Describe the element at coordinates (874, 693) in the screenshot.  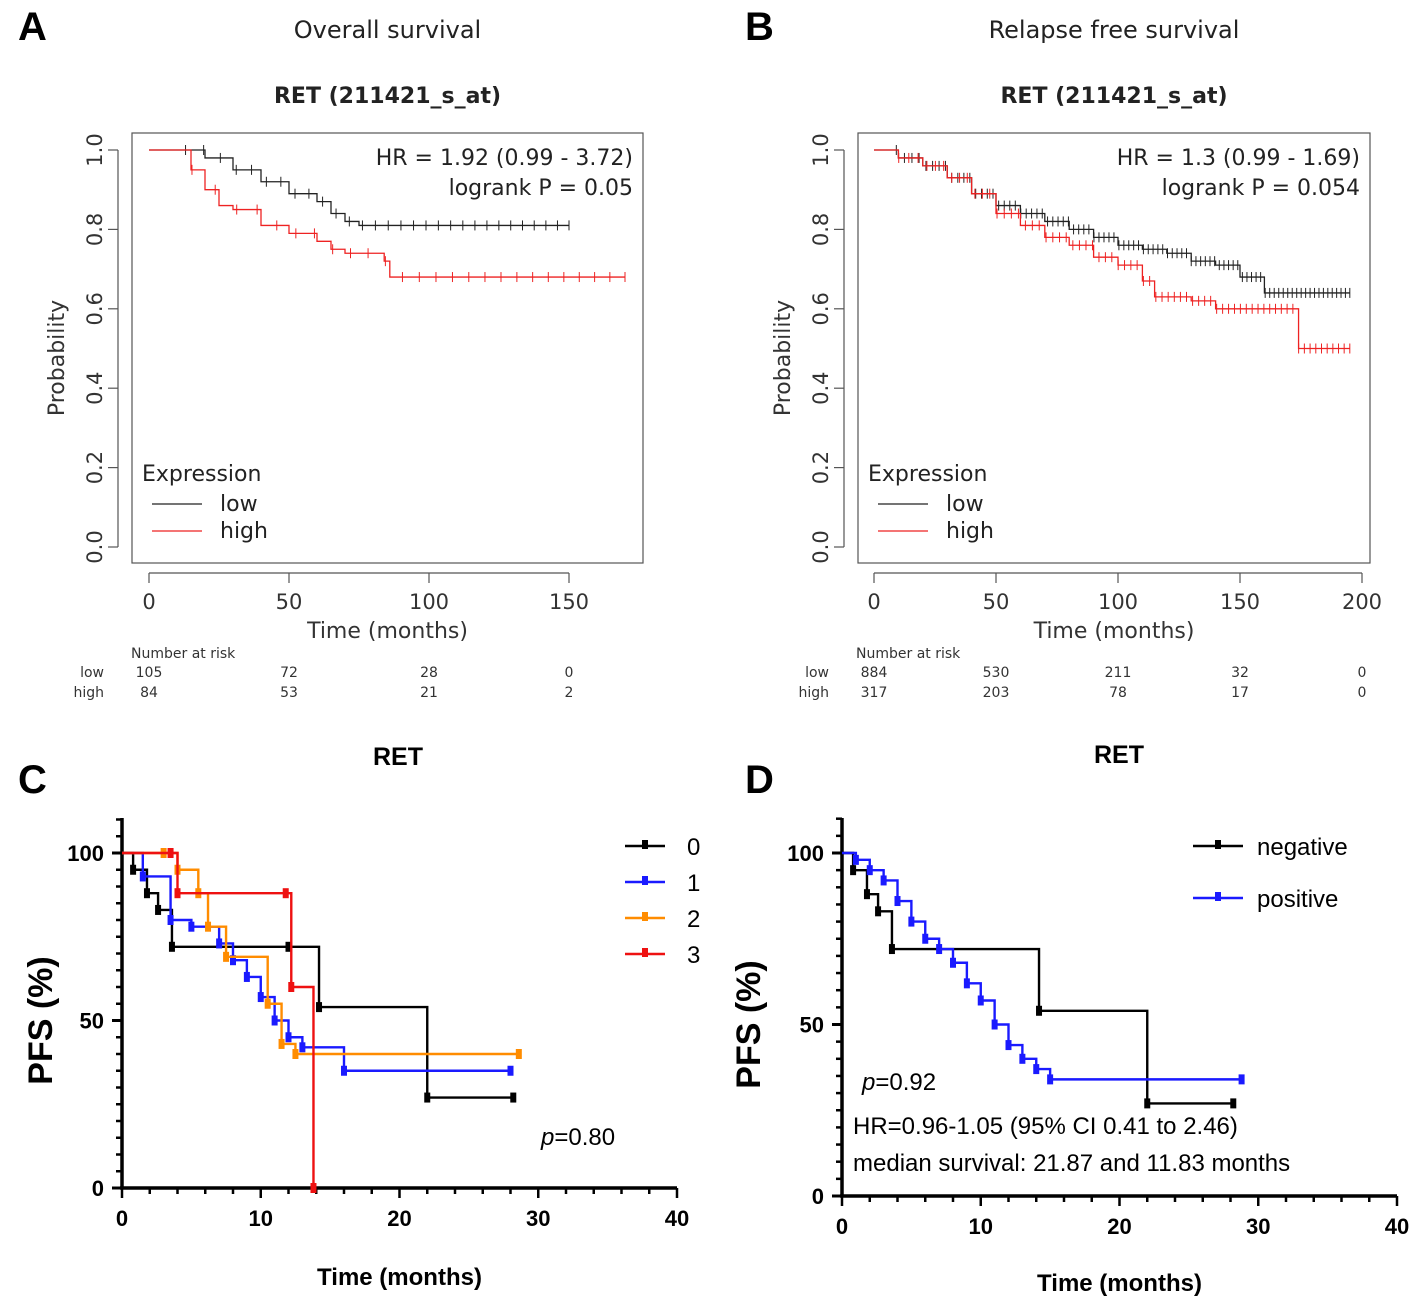
I see `risk-count-high: 317` at that location.